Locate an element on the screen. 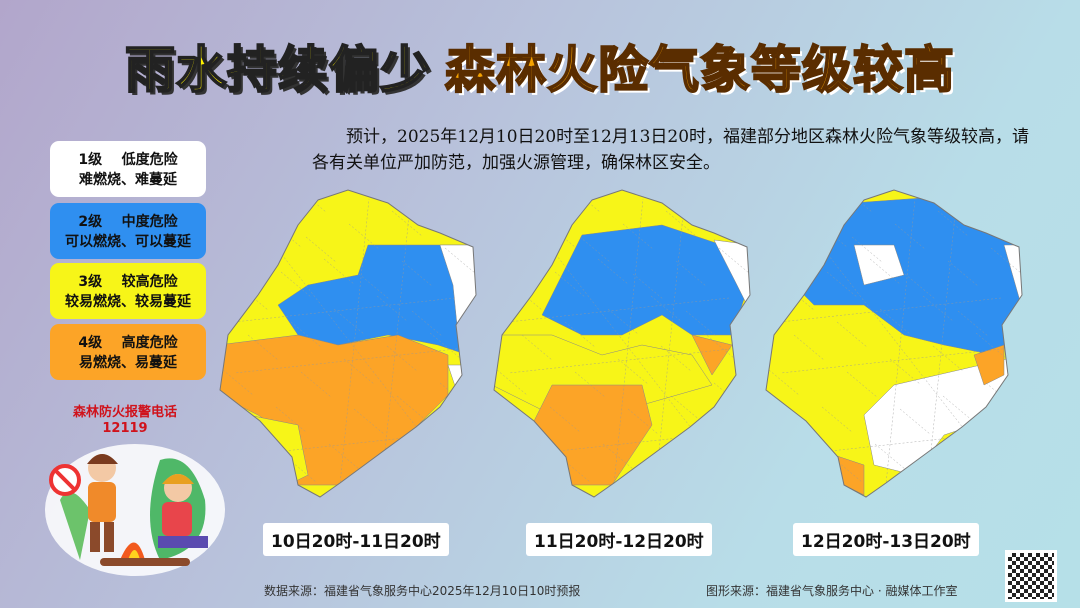 Image resolution: width=1080 pixels, height=608 pixels. legend-desc: 较易燃烧、较易蔓延 is located at coordinates (128, 302).